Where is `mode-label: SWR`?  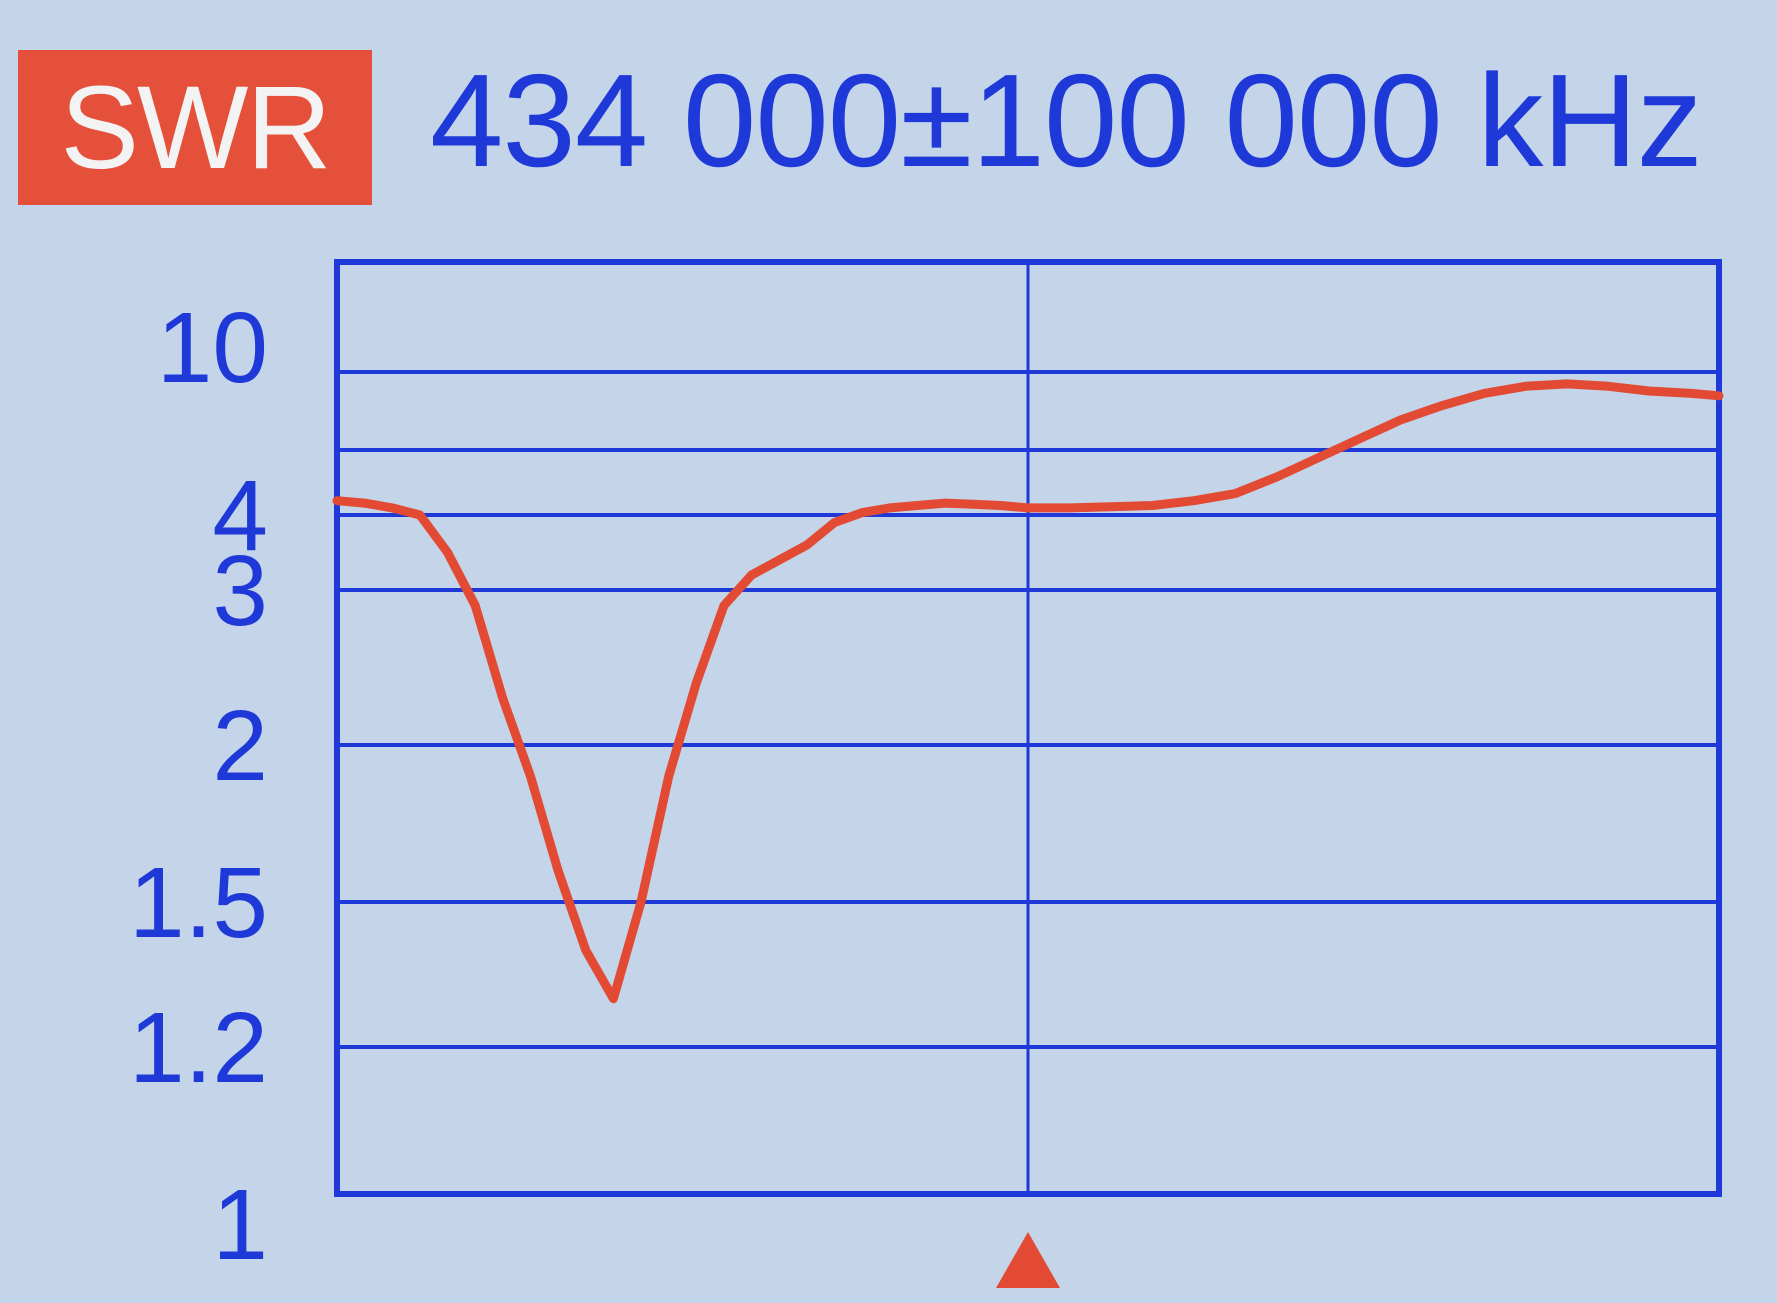
mode-label: SWR is located at coordinates (195, 127).